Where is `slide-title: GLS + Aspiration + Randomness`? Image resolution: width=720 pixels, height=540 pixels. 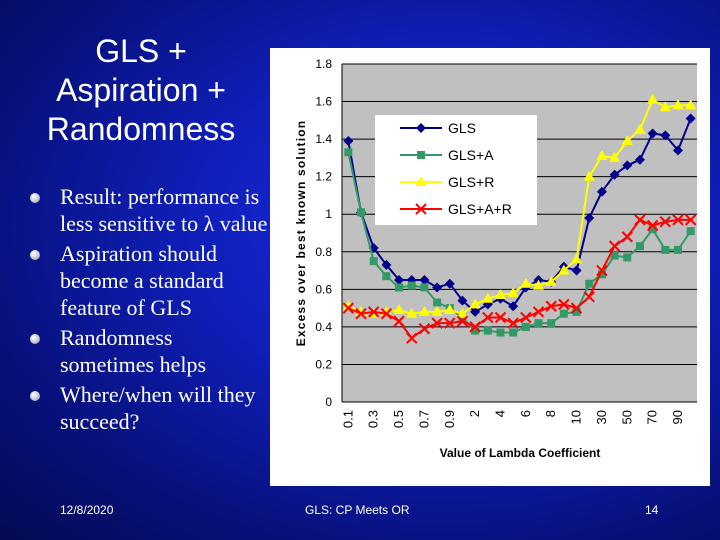
slide-title: GLS + Aspiration + Randomness is located at coordinates (141, 90).